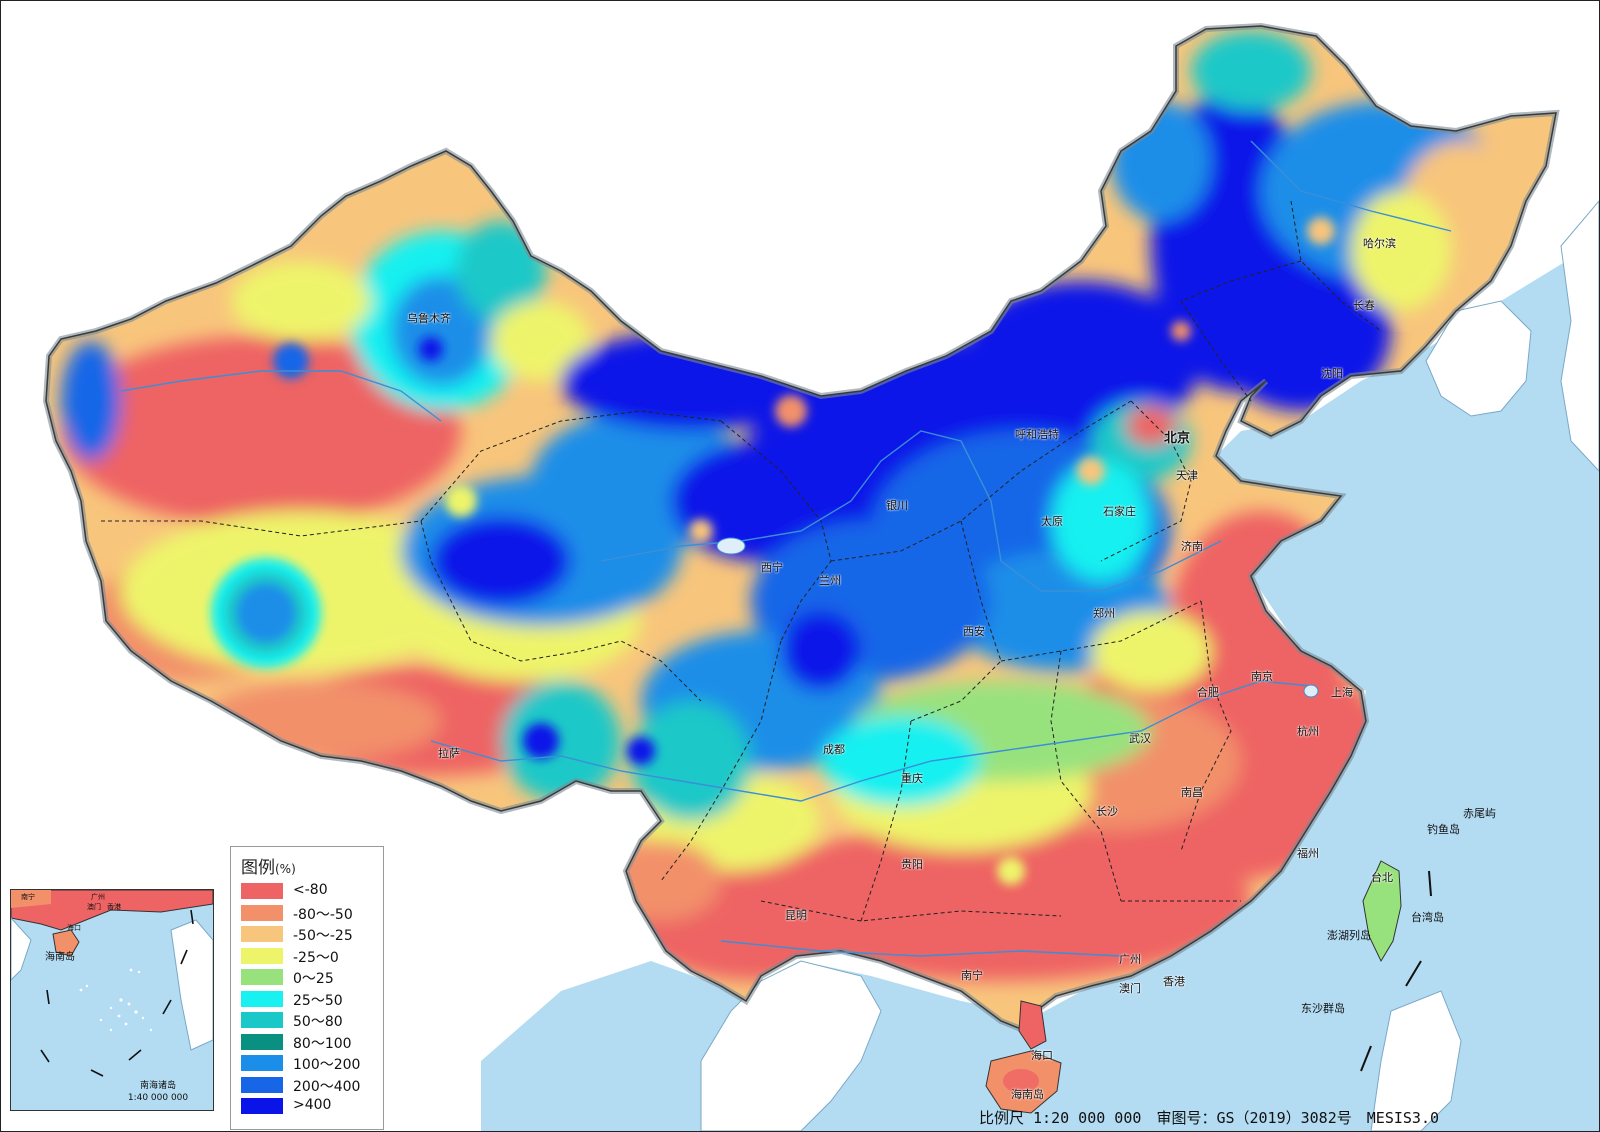  I want to click on footer-system: MESIS3.0, so click(1403, 1118).